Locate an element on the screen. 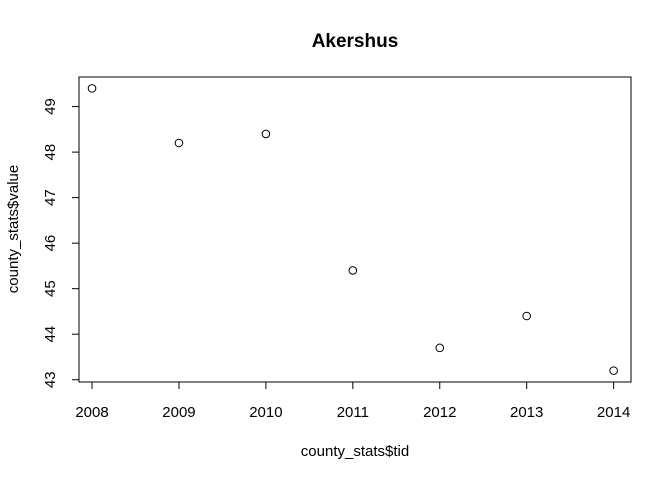 The height and width of the screenshot is (480, 672). x-tick-label: 2014 is located at coordinates (613, 412).